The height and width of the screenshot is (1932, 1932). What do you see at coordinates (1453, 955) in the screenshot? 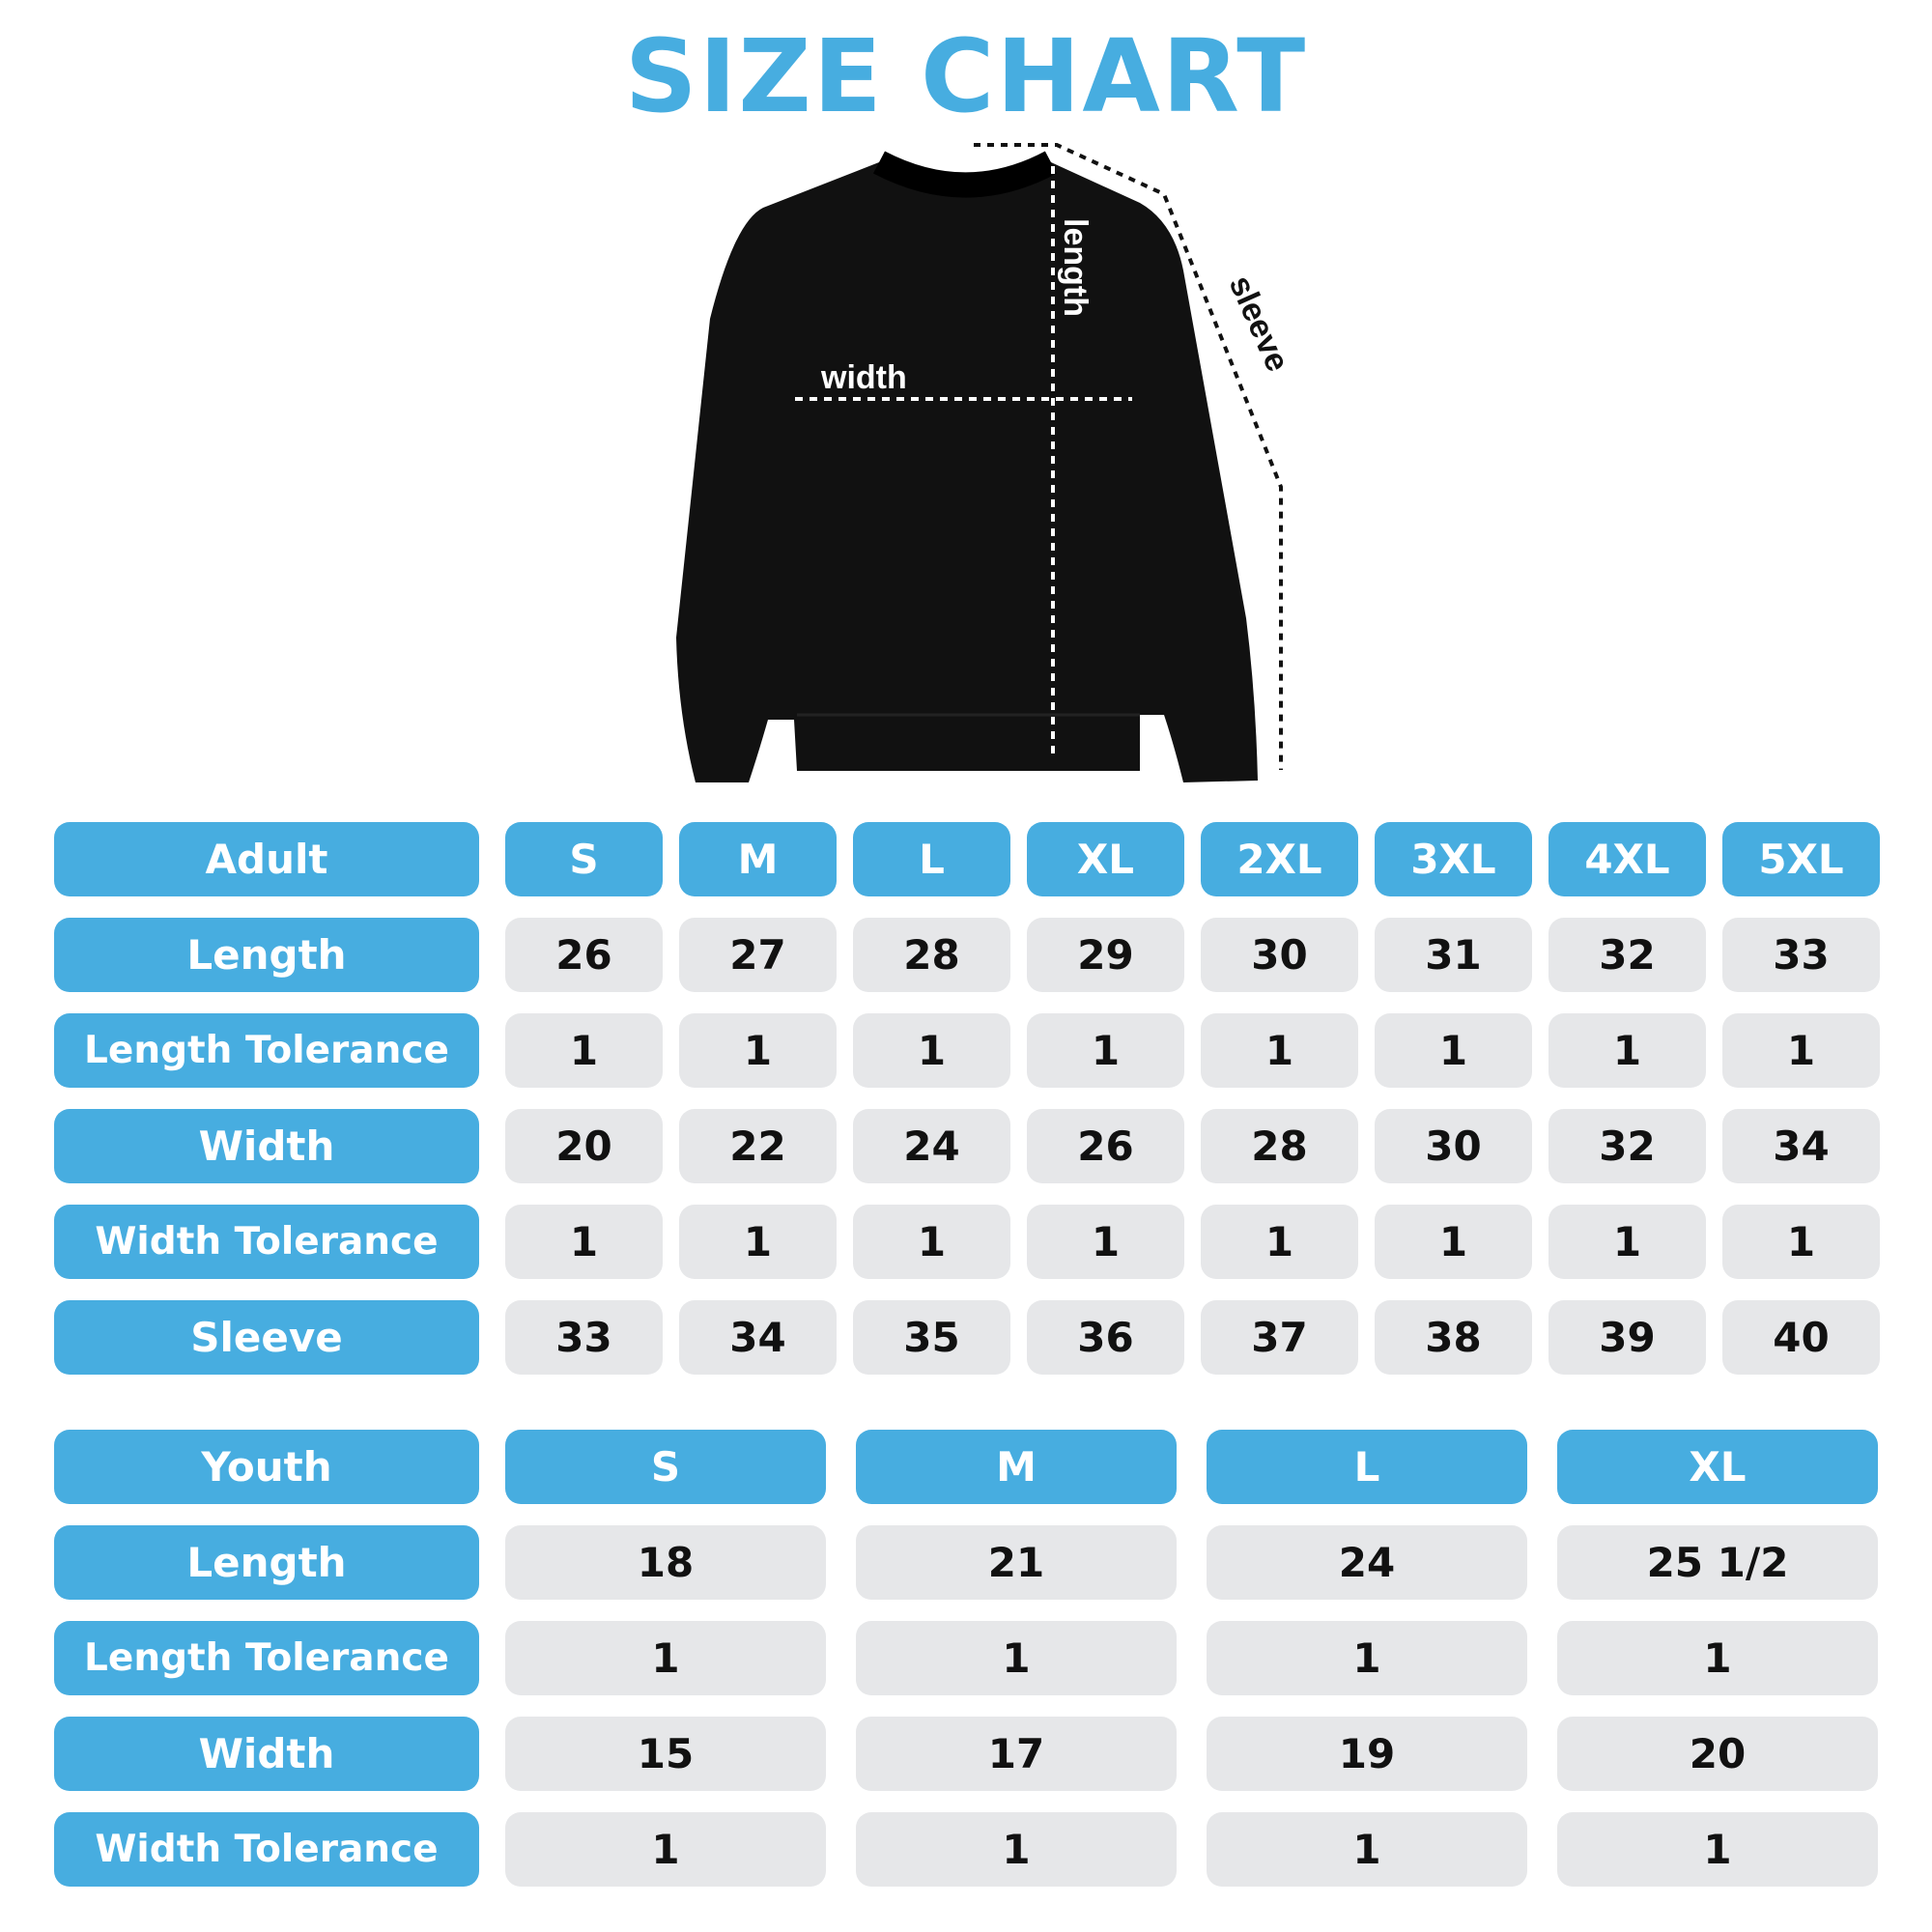
I see `adult-table-cell: 31` at bounding box center [1453, 955].